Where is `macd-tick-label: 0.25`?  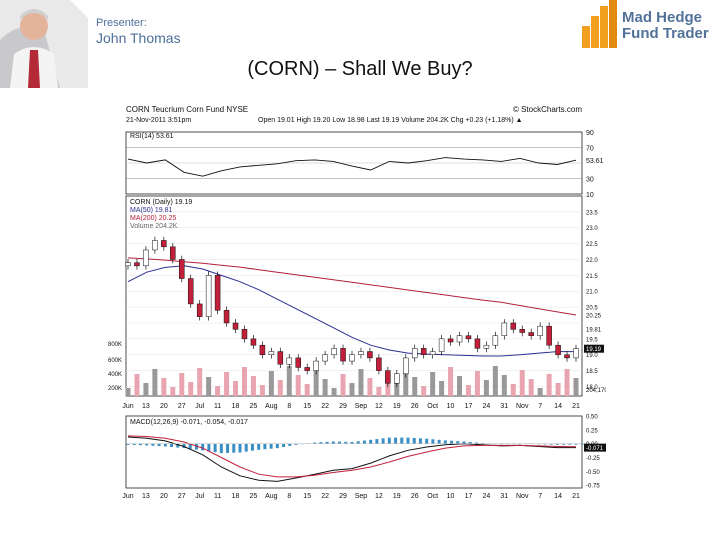
macd-tick-label: 0.25 is located at coordinates (592, 431).